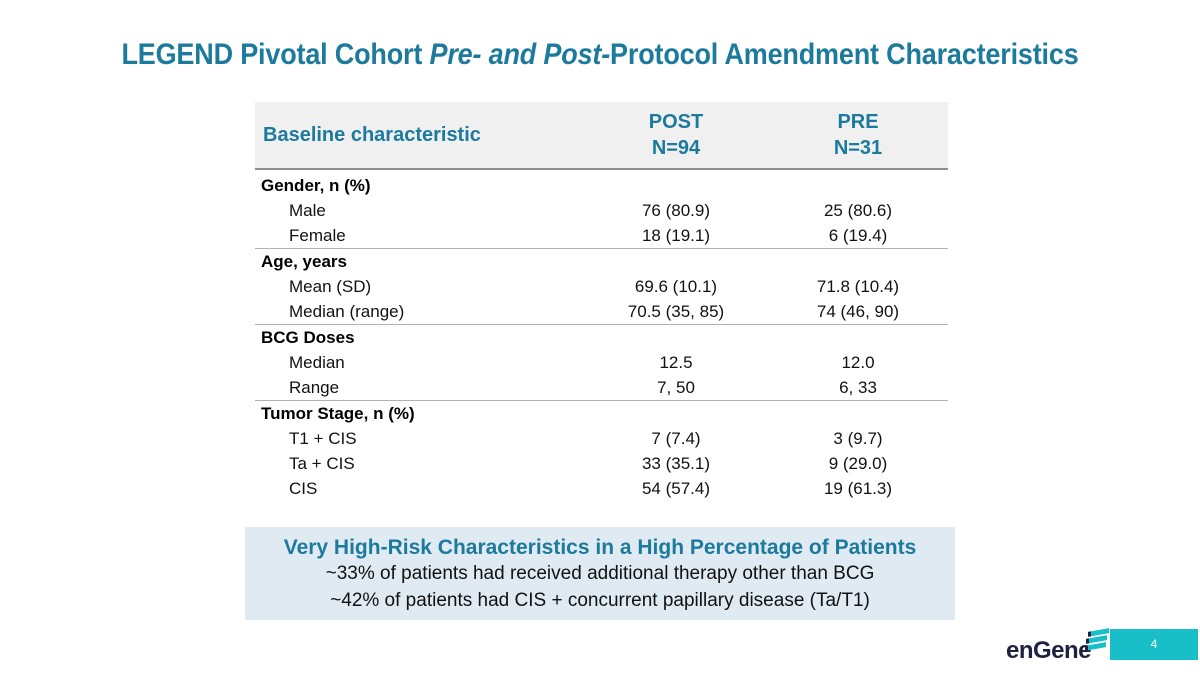  Describe the element at coordinates (858, 235) in the screenshot. I see `pre-value: 6 (19.4)` at that location.